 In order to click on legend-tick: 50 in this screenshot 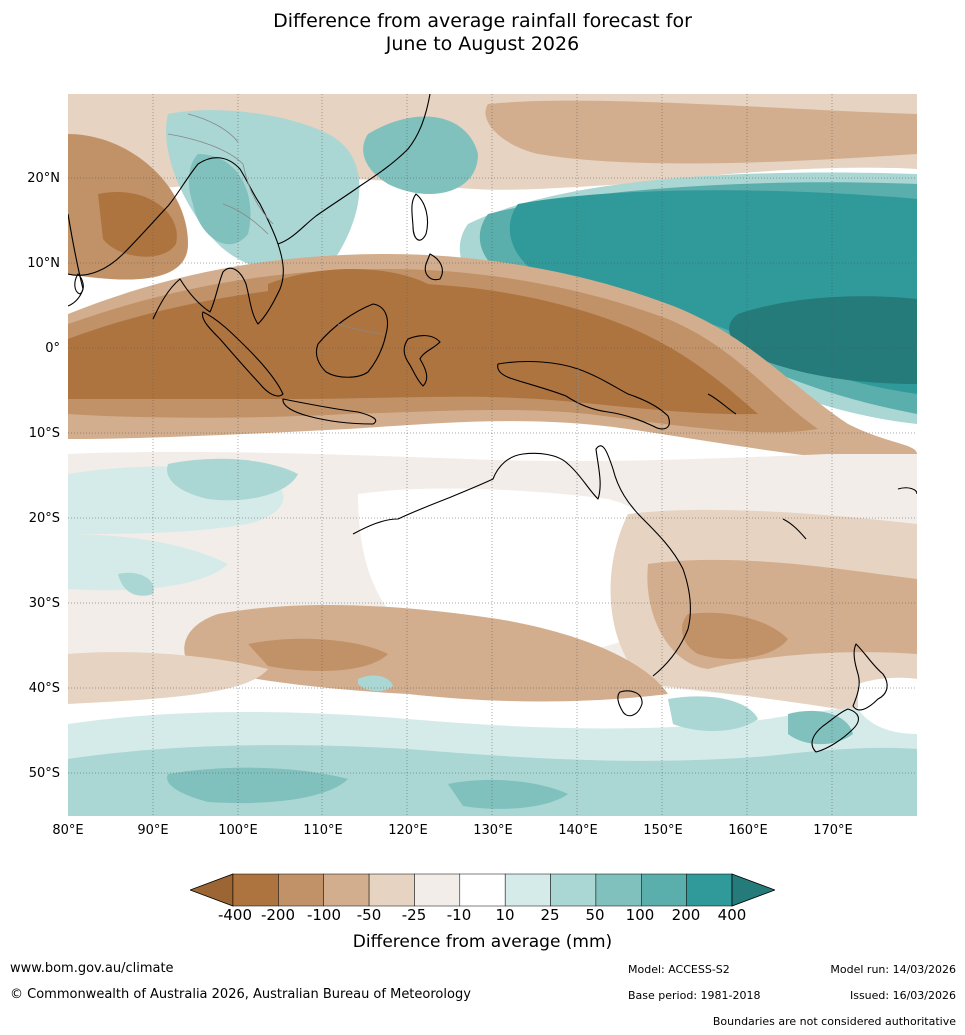, I will do `click(595, 915)`.